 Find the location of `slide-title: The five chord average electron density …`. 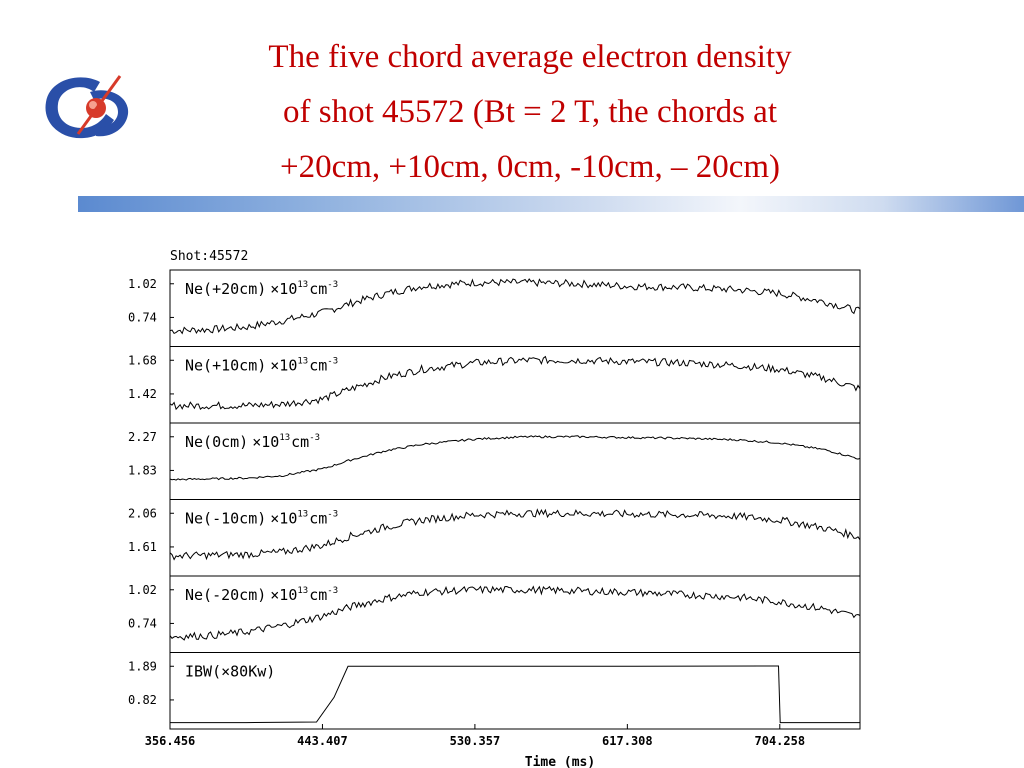

slide-title: The five chord average electron density … is located at coordinates (530, 112).